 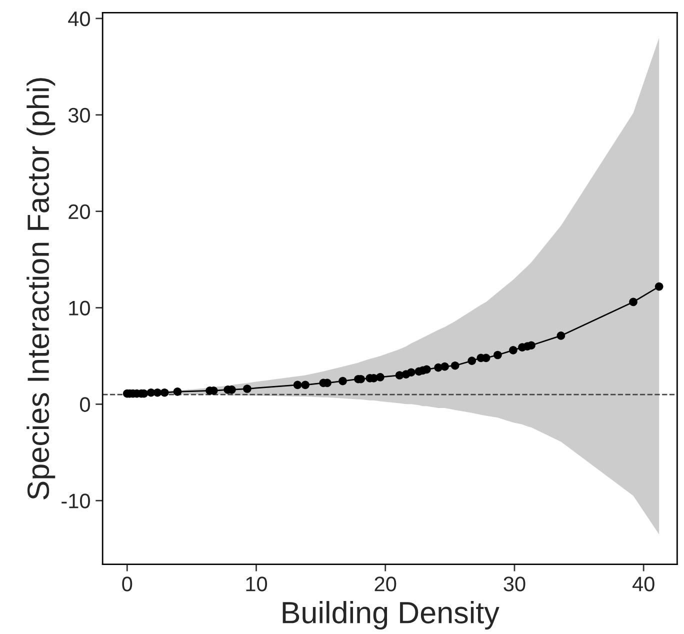 I want to click on y-tick-label: -10, so click(x=76, y=501).